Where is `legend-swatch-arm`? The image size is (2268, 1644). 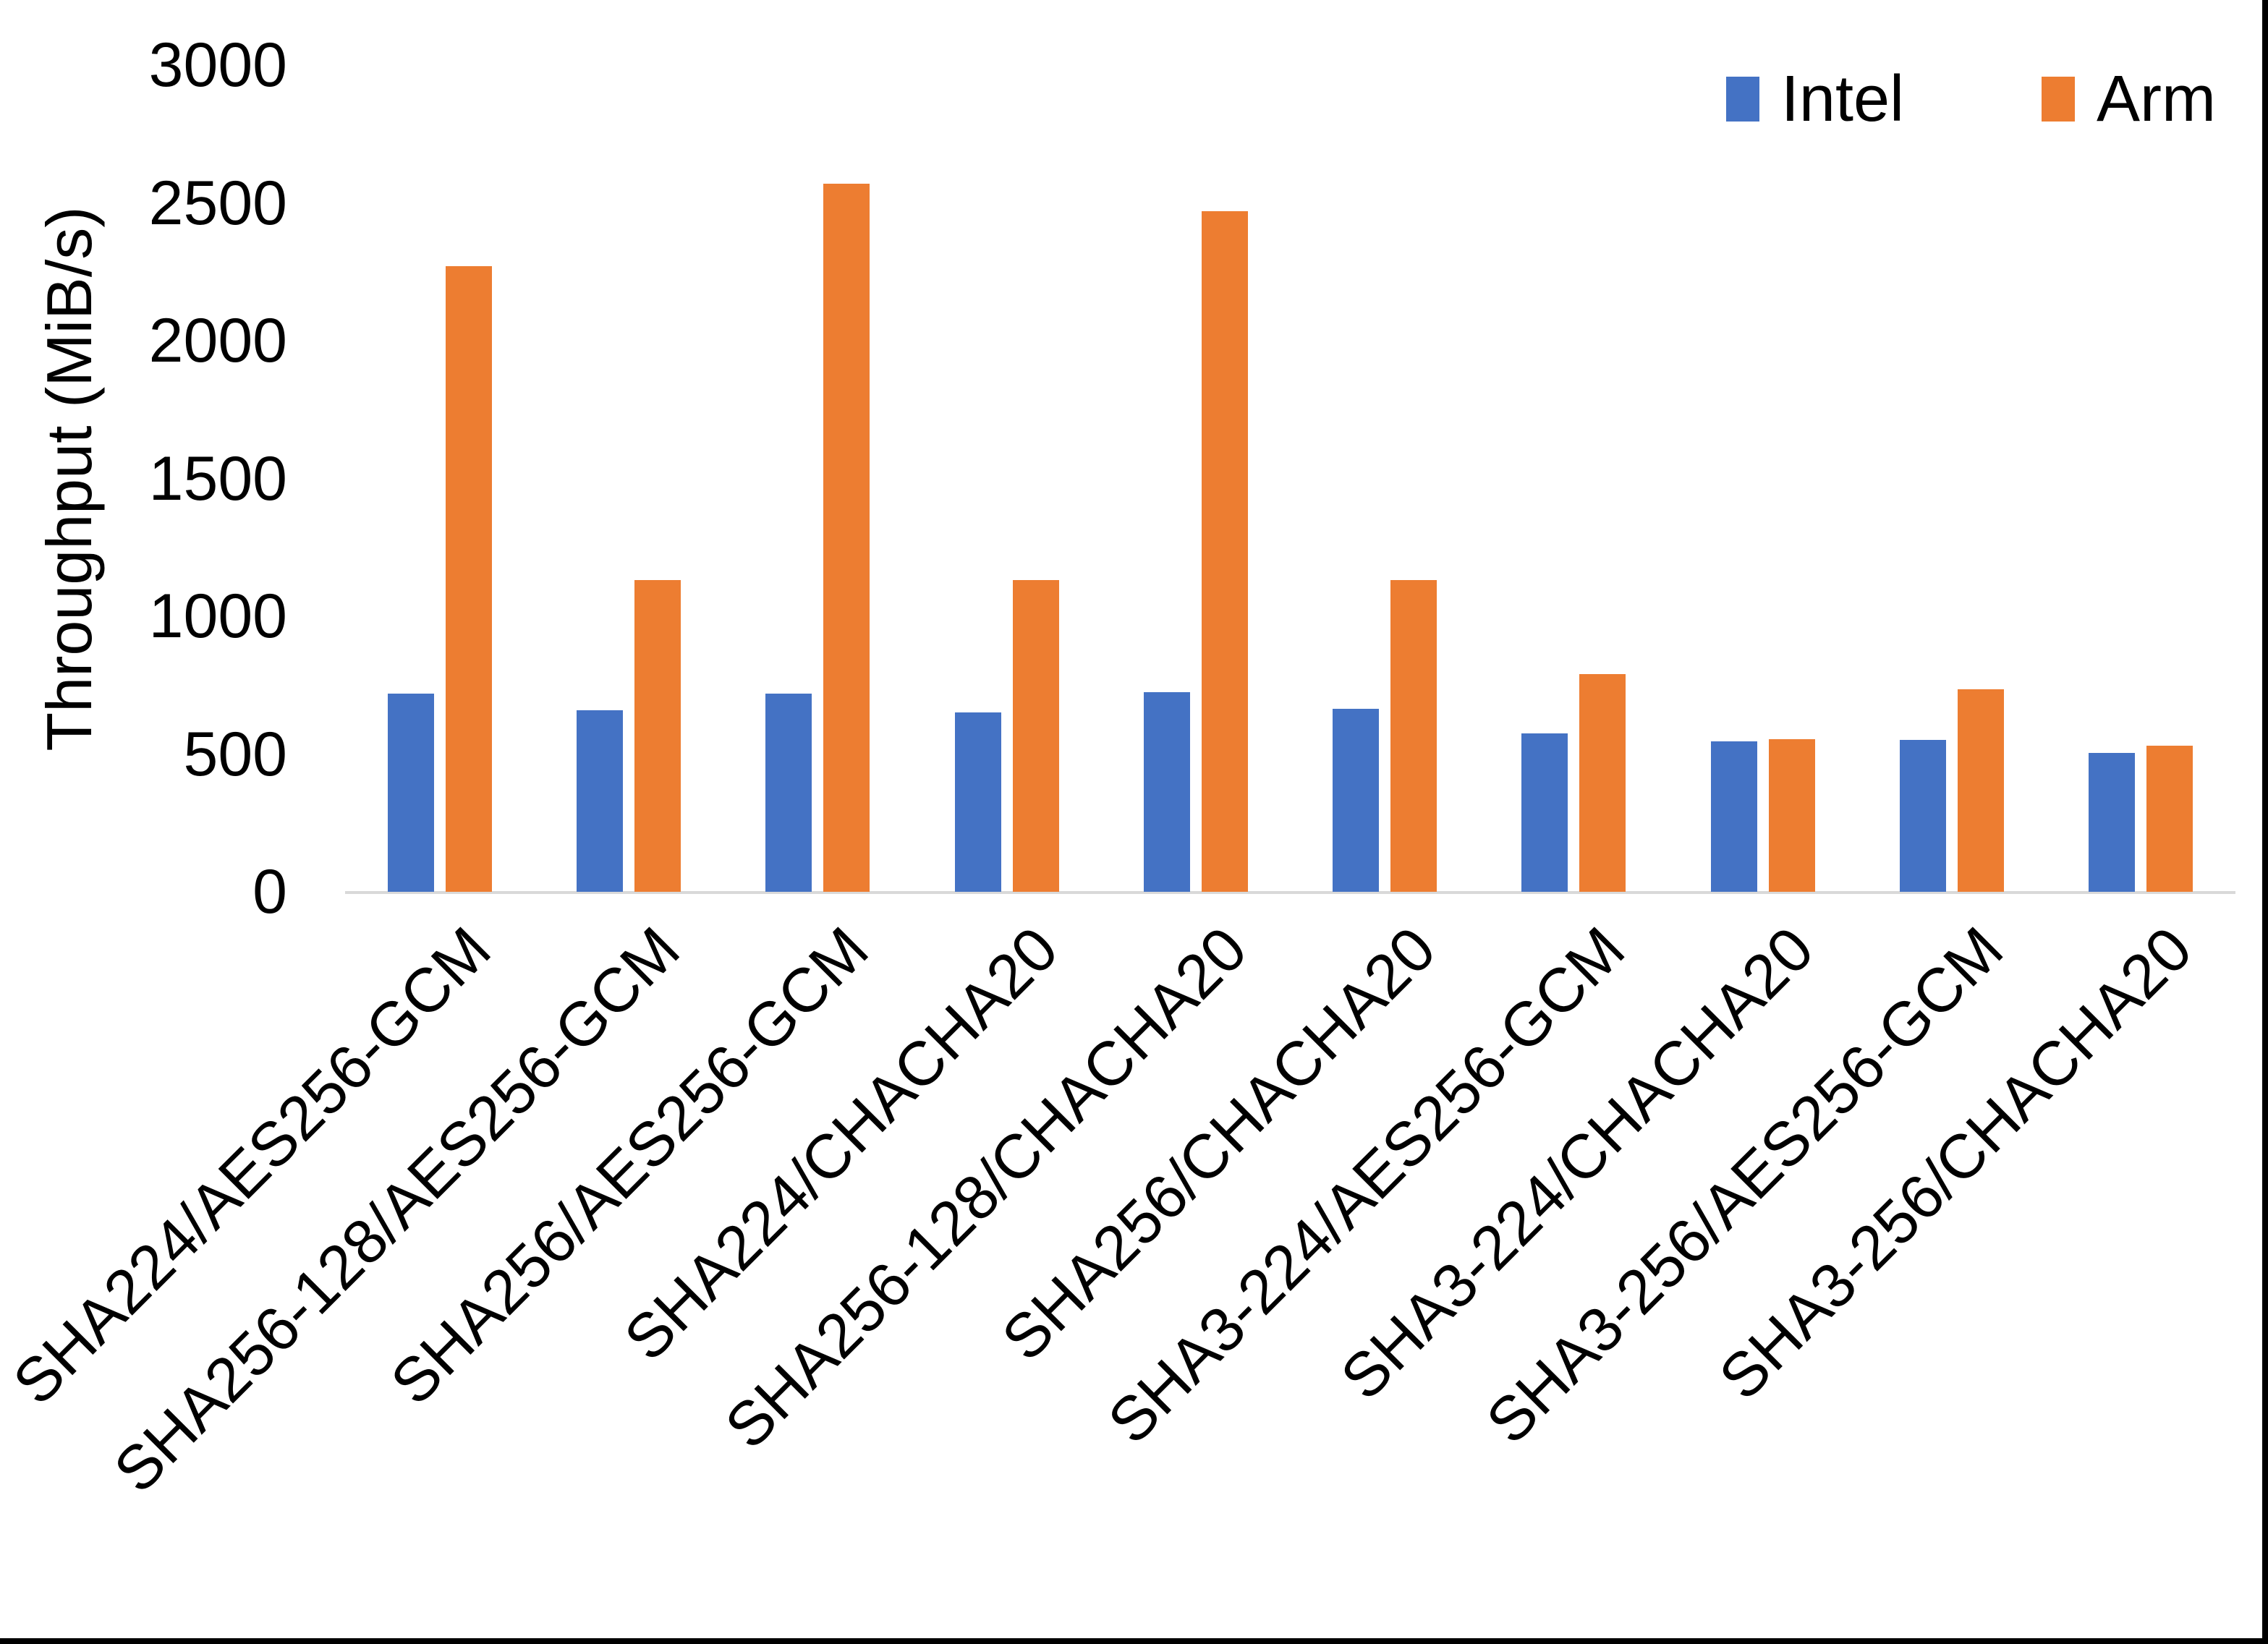
legend-swatch-arm is located at coordinates (2059, 99).